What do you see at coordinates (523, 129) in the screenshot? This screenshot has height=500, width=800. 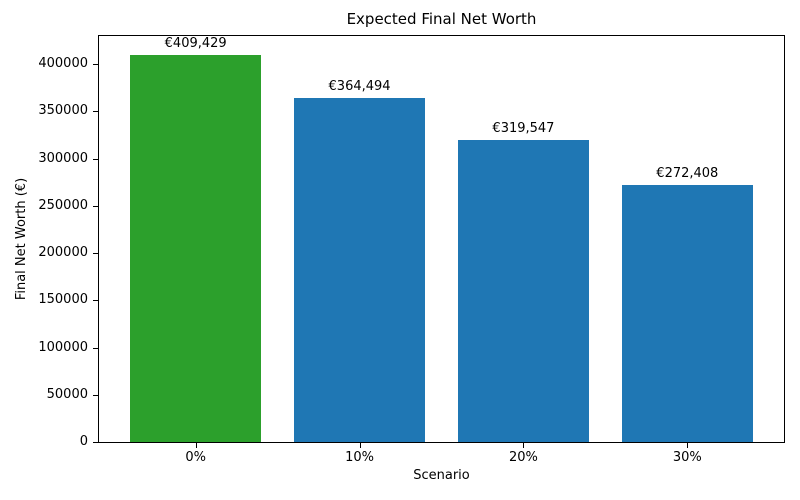 I see `bar-value-label: €319,547` at bounding box center [523, 129].